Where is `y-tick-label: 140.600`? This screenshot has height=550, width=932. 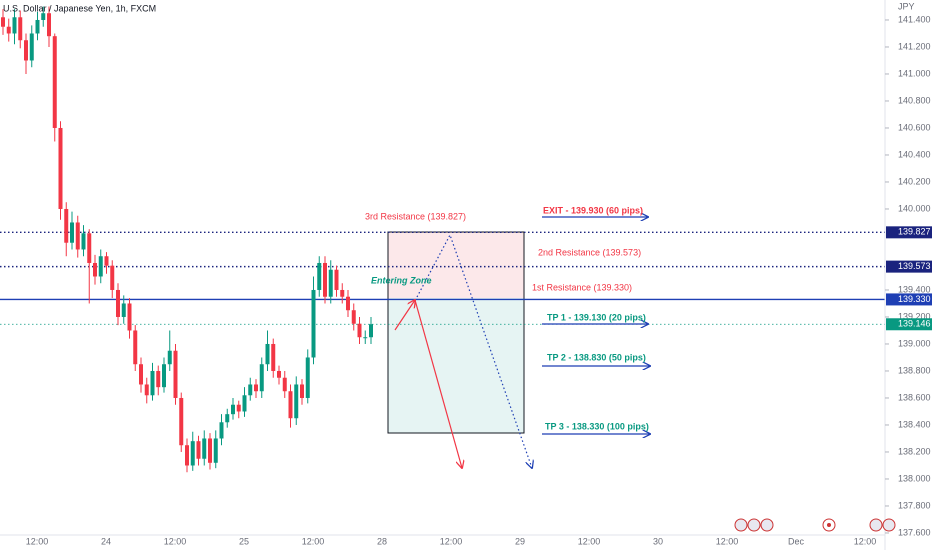
y-tick-label: 140.600 is located at coordinates (914, 127).